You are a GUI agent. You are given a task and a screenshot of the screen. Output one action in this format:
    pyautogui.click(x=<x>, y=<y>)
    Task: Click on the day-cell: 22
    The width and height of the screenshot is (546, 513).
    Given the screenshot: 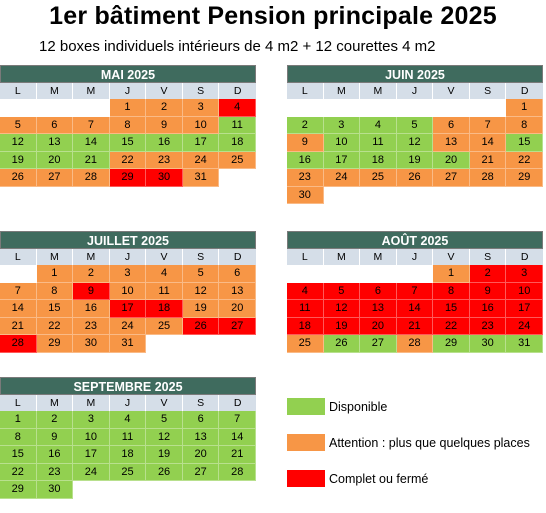 What is the action you would take?
    pyautogui.click(x=128, y=160)
    